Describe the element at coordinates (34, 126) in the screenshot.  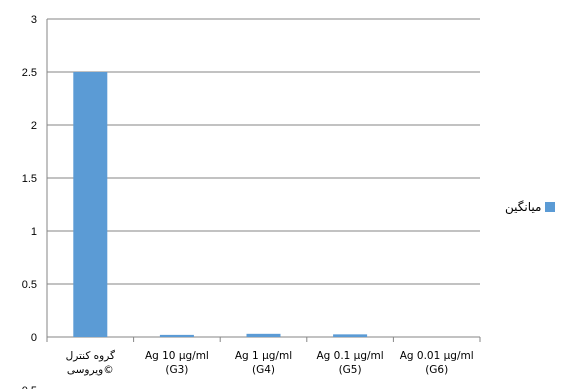
I see `y-tick-label: 2` at that location.